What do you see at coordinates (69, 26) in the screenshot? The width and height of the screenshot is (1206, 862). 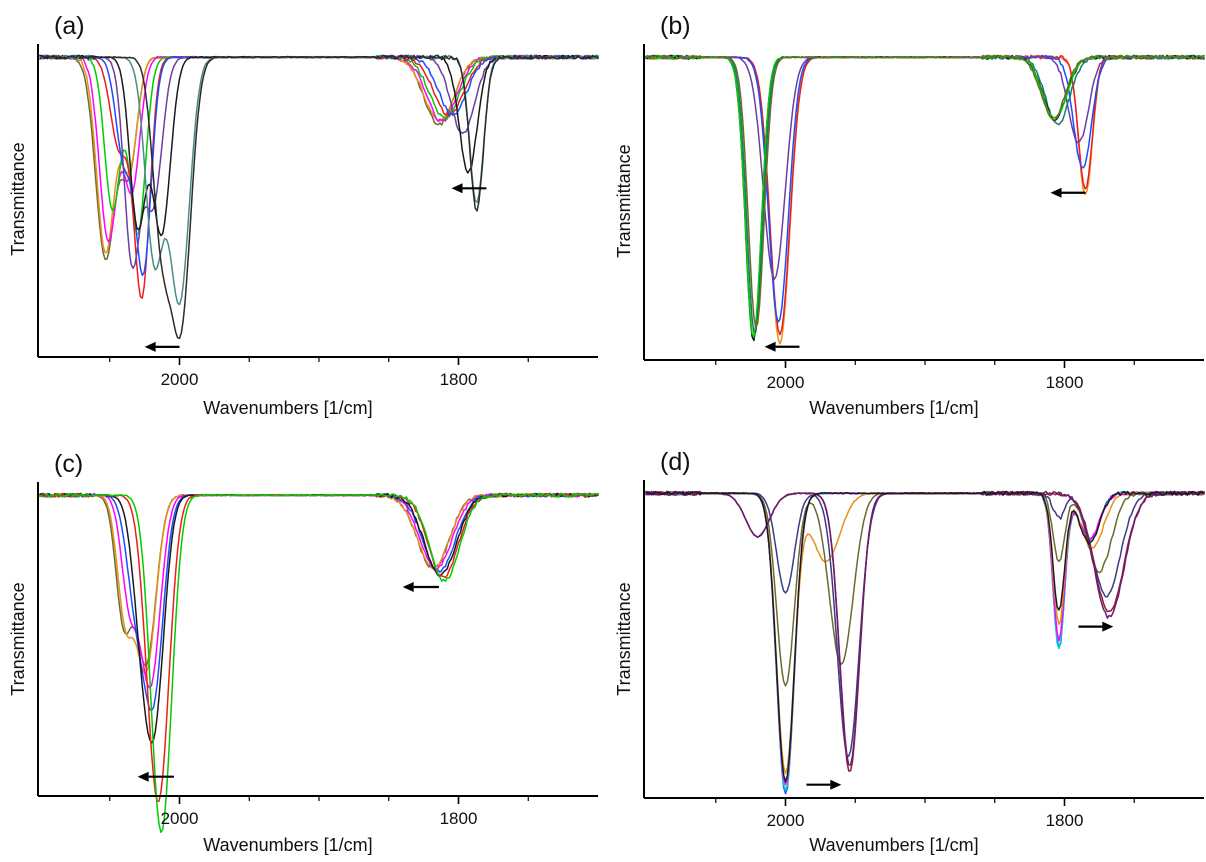 I see `panel-label: (a)` at bounding box center [69, 26].